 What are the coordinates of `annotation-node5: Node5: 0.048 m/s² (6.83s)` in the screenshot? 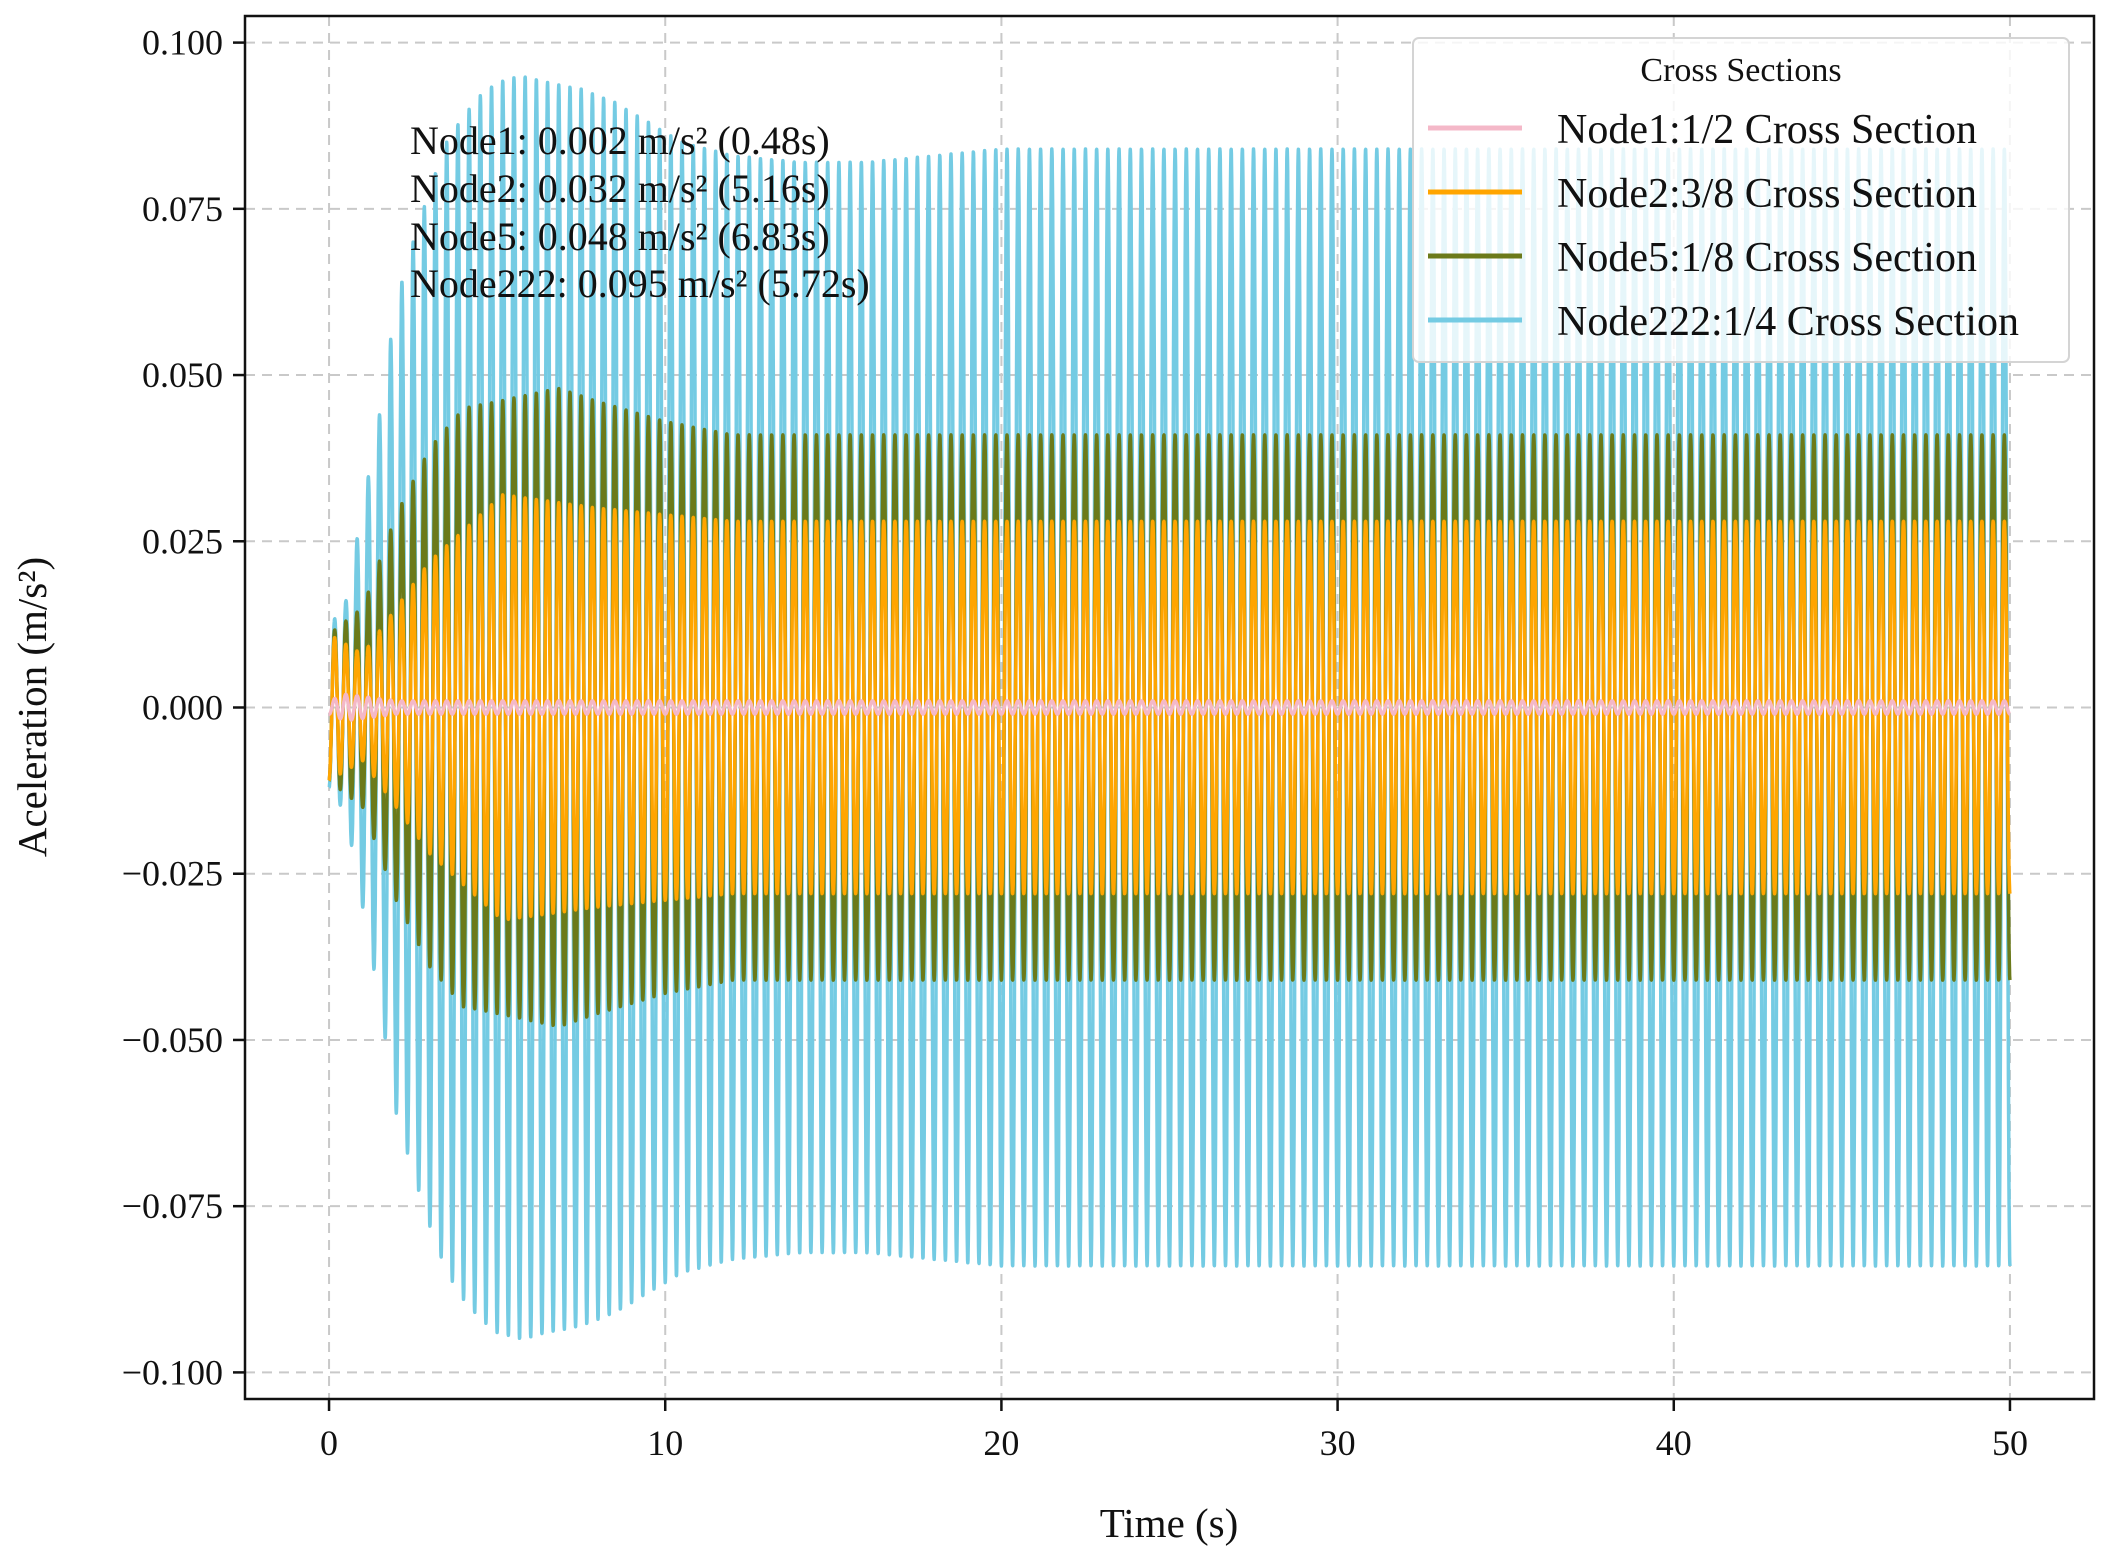 It's located at (620, 236).